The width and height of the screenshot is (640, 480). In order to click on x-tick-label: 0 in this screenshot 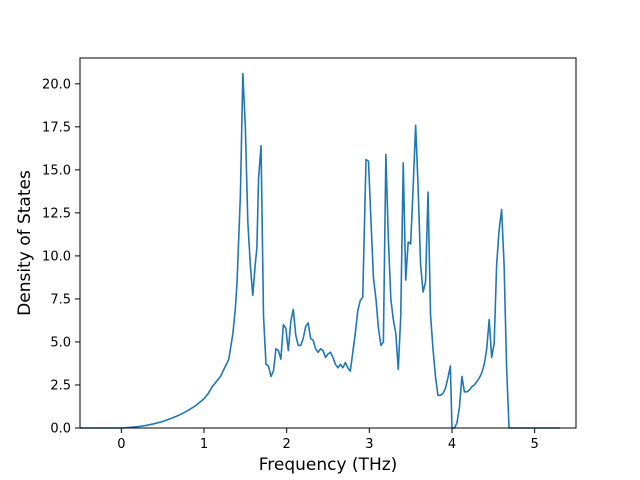, I will do `click(121, 444)`.